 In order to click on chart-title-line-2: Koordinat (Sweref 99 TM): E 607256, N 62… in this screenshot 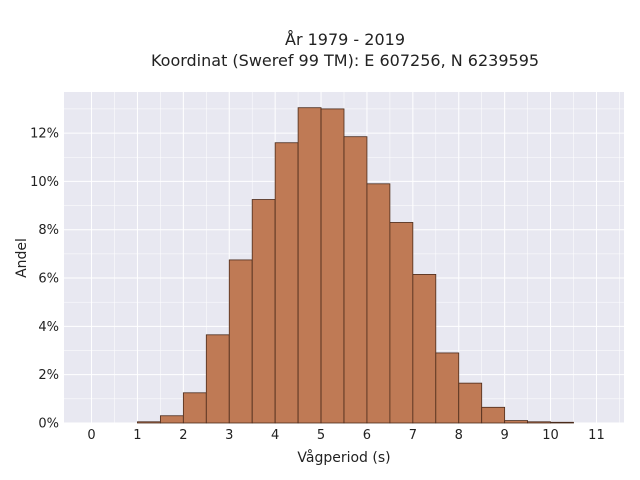, I will do `click(345, 60)`.